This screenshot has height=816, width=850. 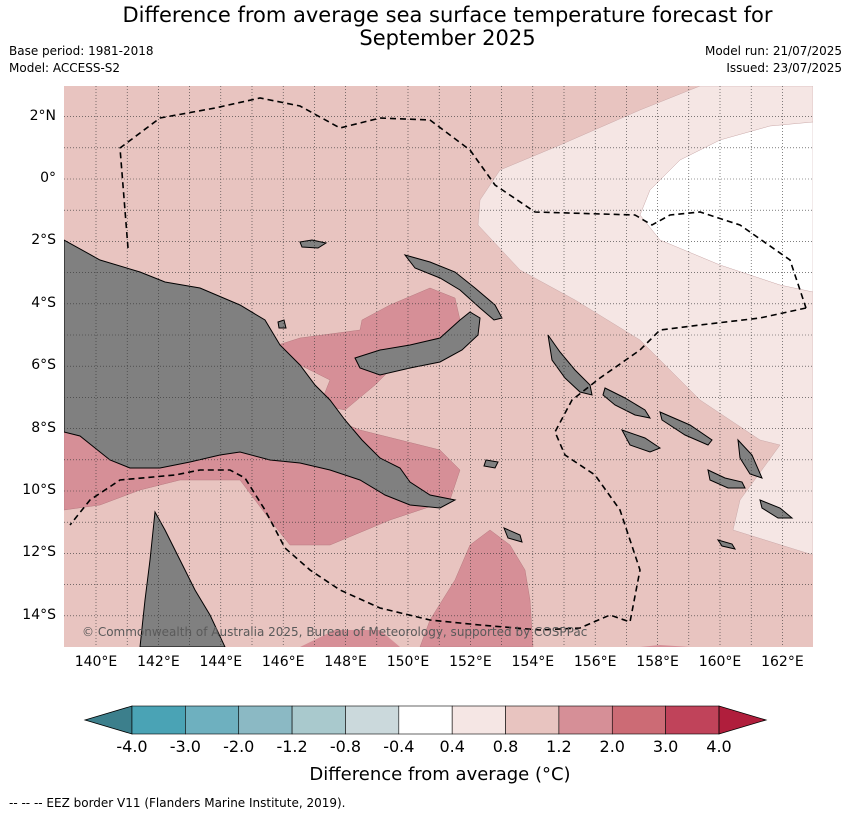 What do you see at coordinates (185, 746) in the screenshot?
I see `colorbar-tick-label: -3.0` at bounding box center [185, 746].